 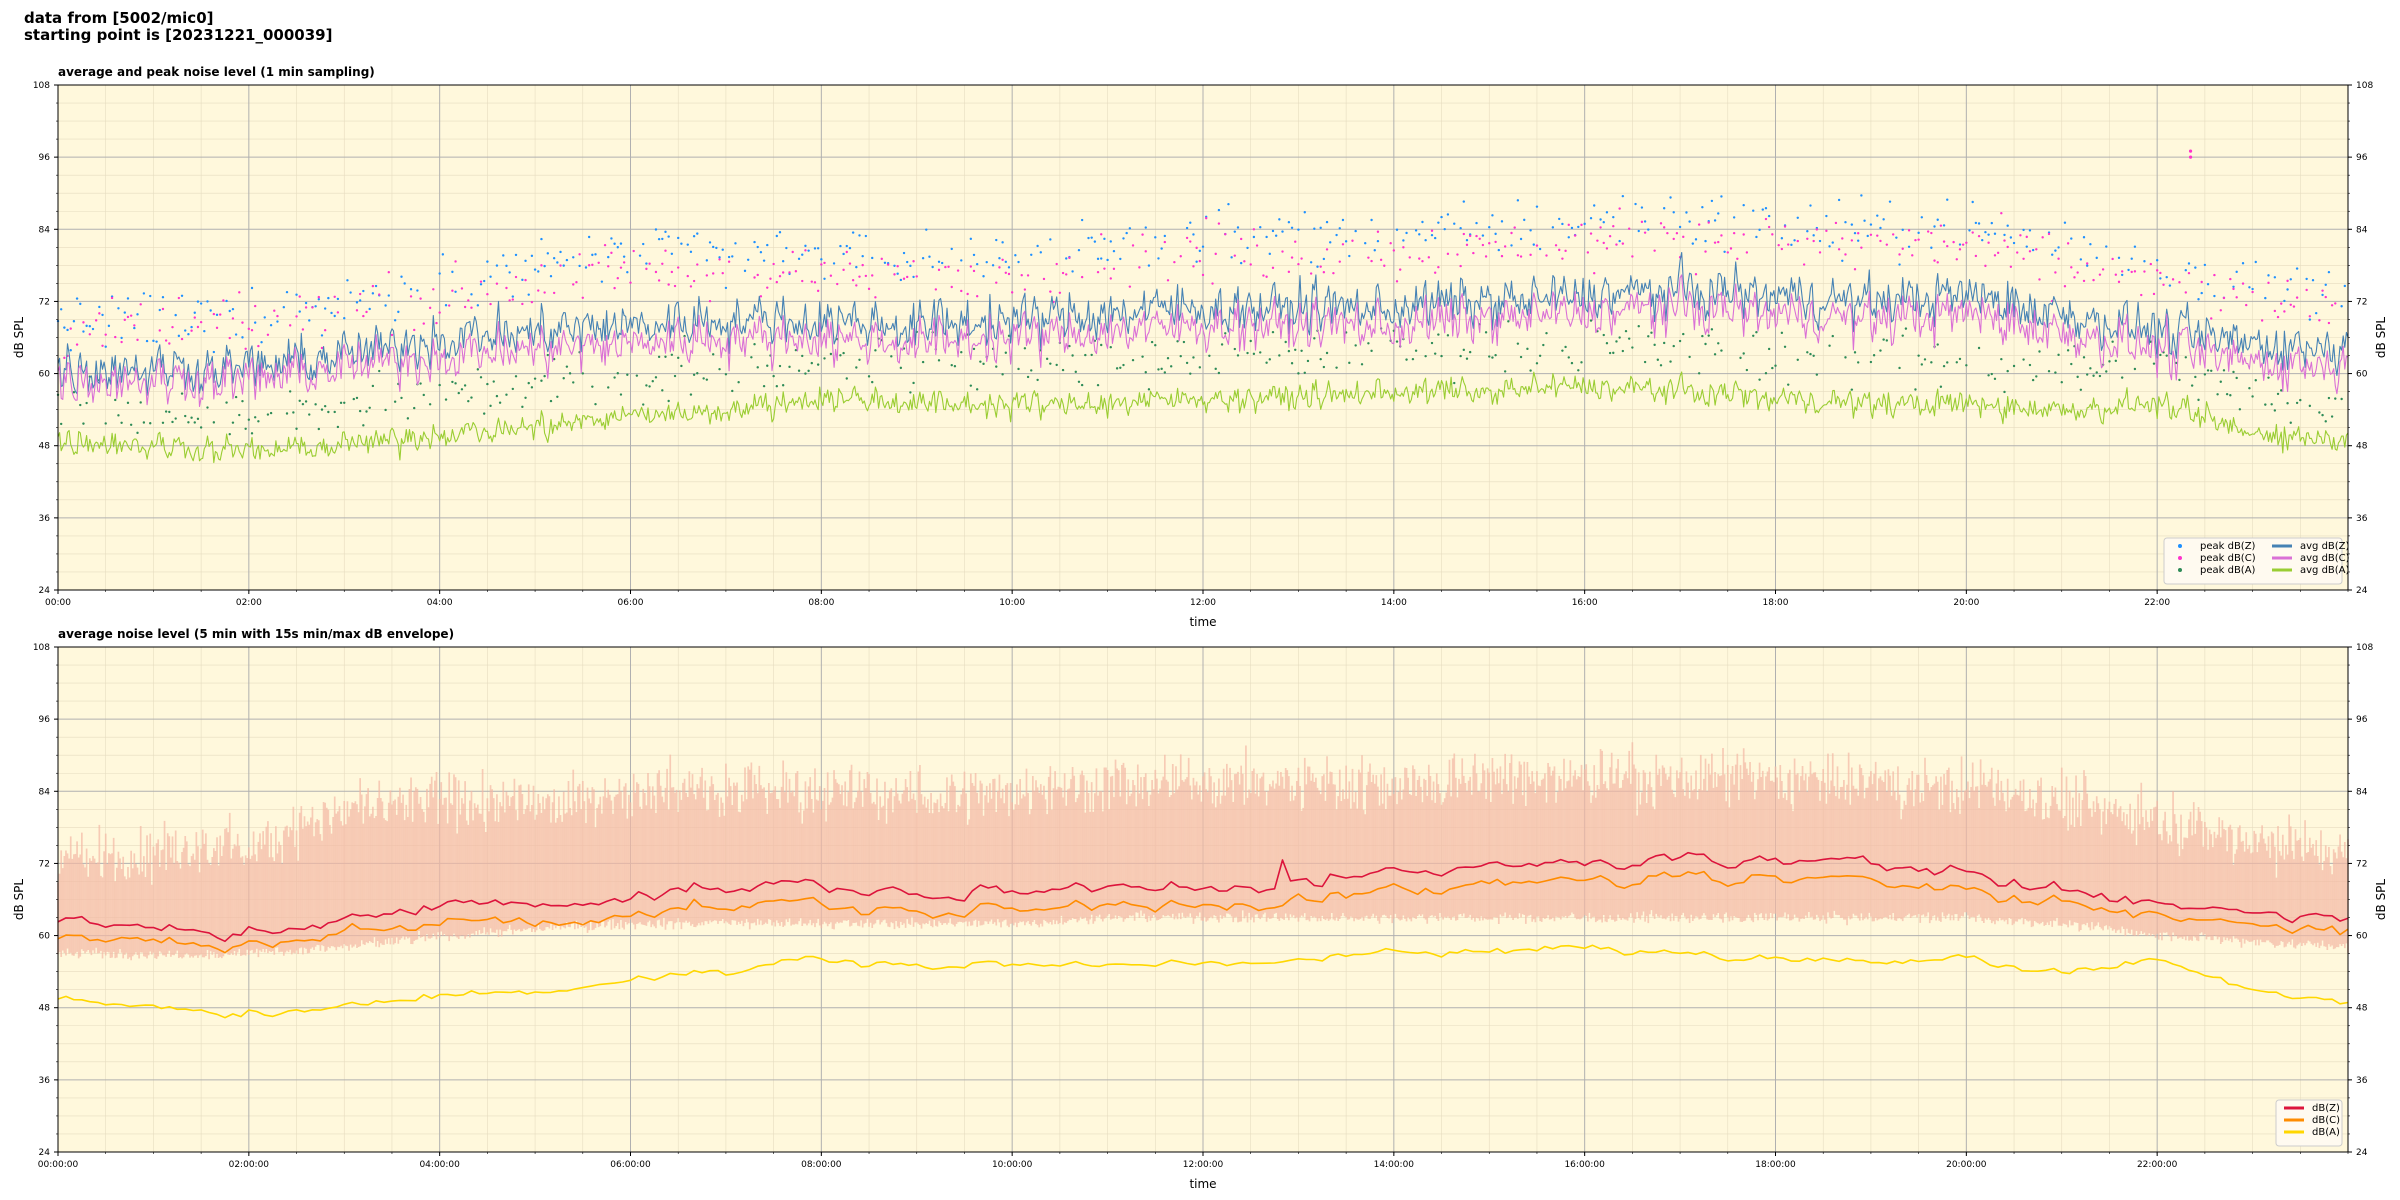 I want to click on legend-label: dB(C), so click(x=2326, y=1120).